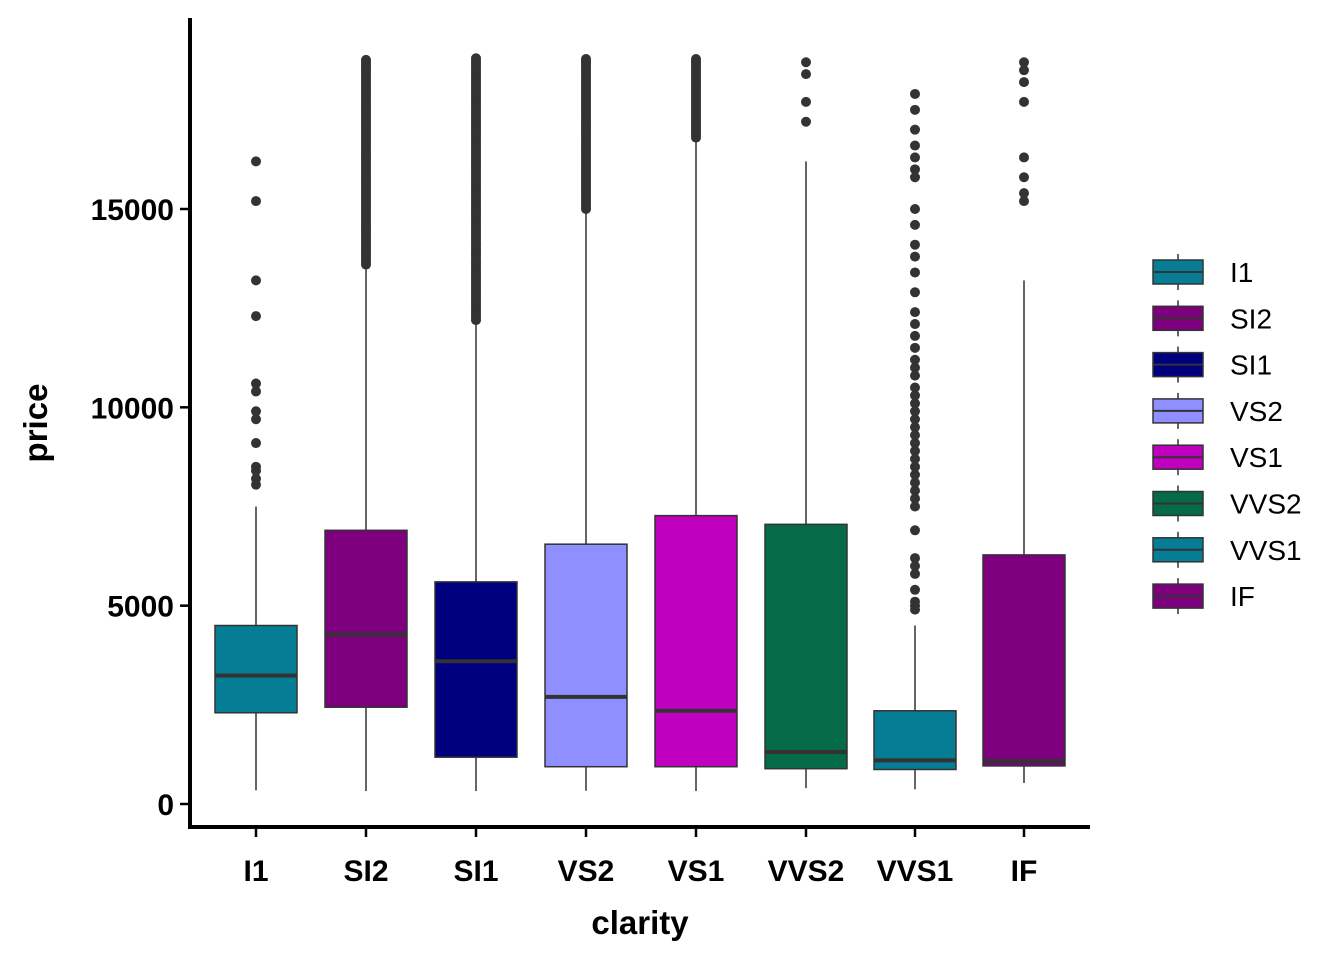 The width and height of the screenshot is (1344, 960). Describe the element at coordinates (366, 618) in the screenshot. I see `box-si2` at that location.